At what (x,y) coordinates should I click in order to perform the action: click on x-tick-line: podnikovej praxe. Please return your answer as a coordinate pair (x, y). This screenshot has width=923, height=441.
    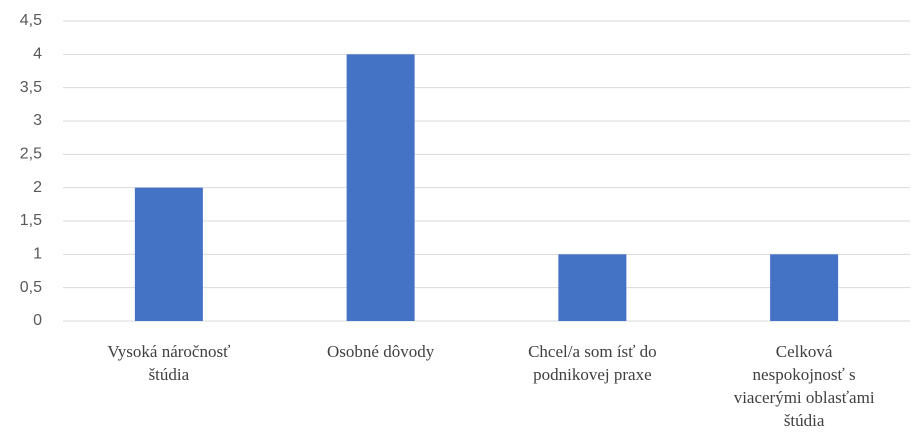
    Looking at the image, I should click on (592, 374).